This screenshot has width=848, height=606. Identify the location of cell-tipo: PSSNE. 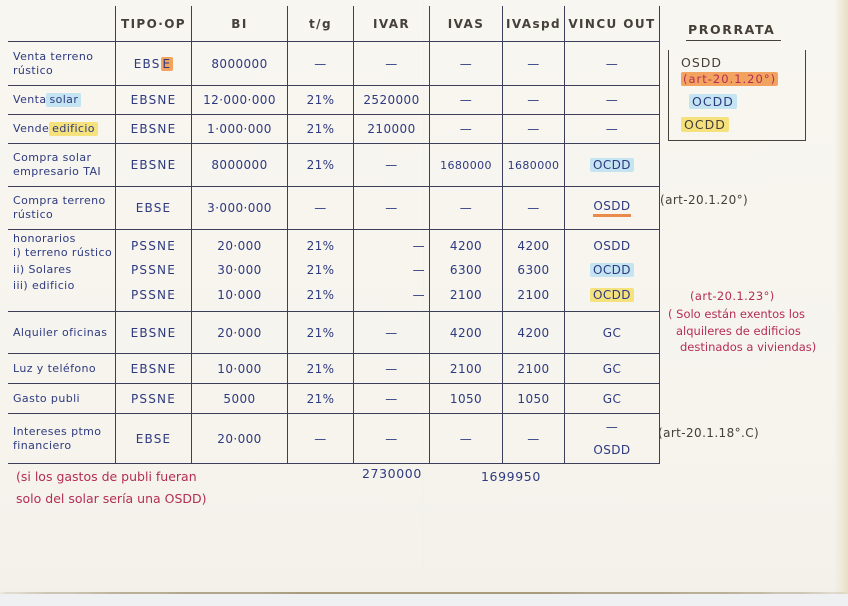
(154, 399).